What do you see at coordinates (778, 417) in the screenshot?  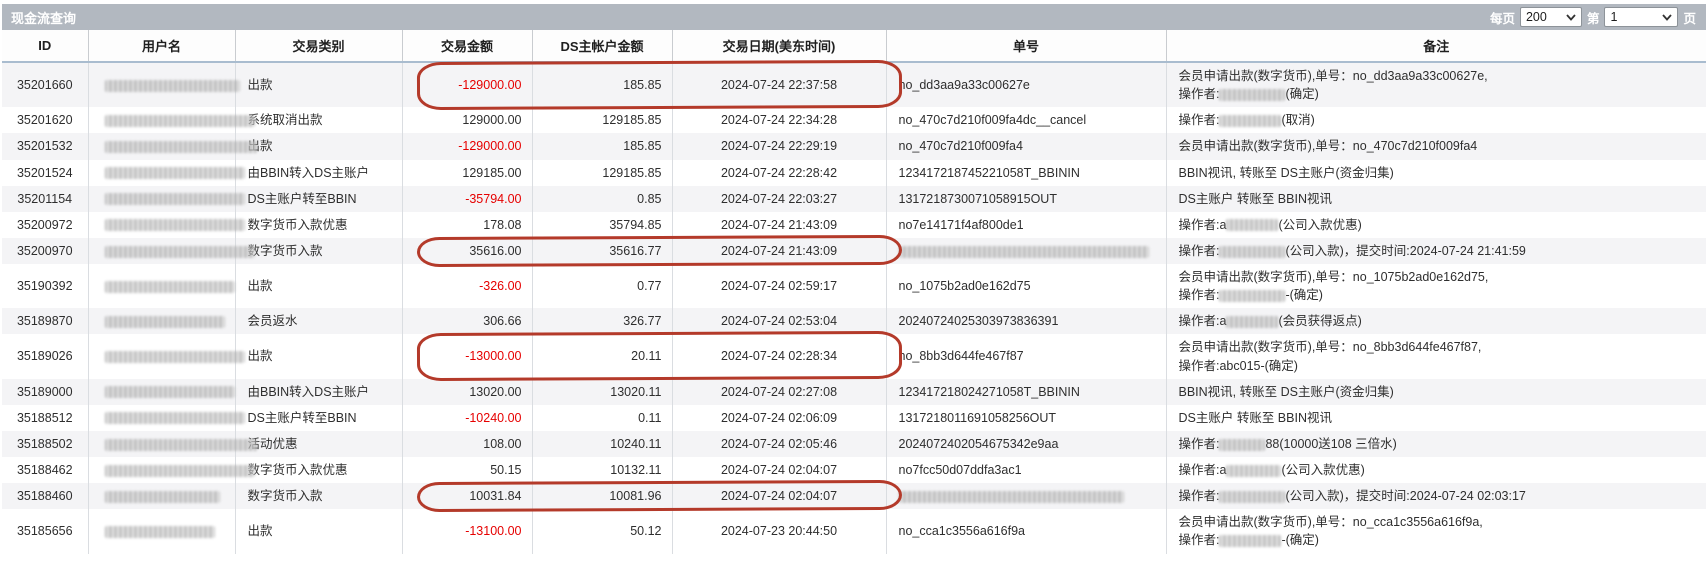 I see `cell-date: 2024-07-24 02:06:09` at bounding box center [778, 417].